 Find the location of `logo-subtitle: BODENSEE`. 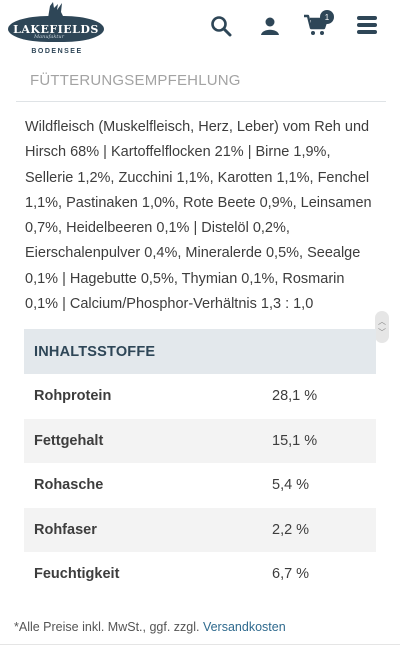

logo-subtitle: BODENSEE is located at coordinates (57, 51).